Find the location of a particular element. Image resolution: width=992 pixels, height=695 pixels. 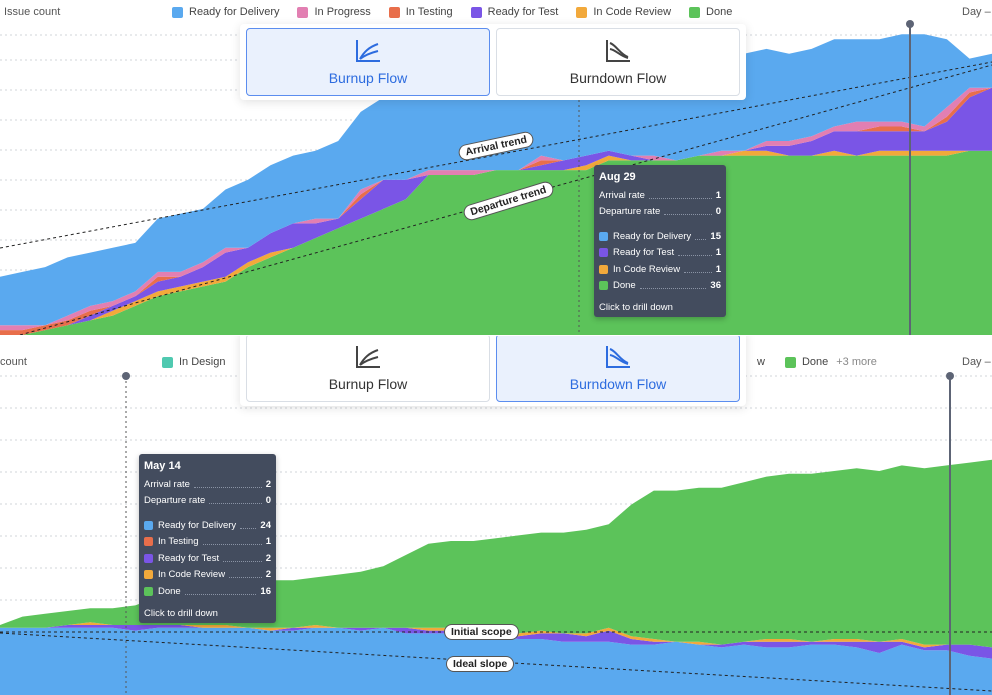

legend-item: Ready for Delivery is located at coordinates (225, 12).